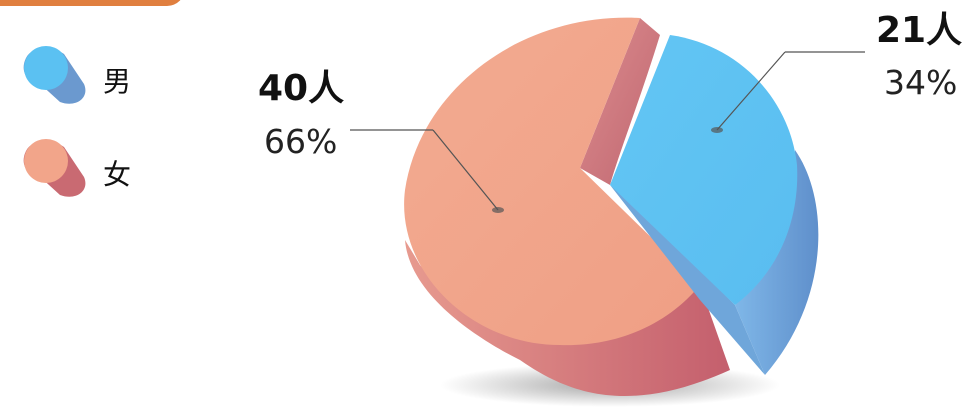 The height and width of the screenshot is (407, 969). Describe the element at coordinates (54, 168) in the screenshot. I see `legend-swatch-female` at that location.